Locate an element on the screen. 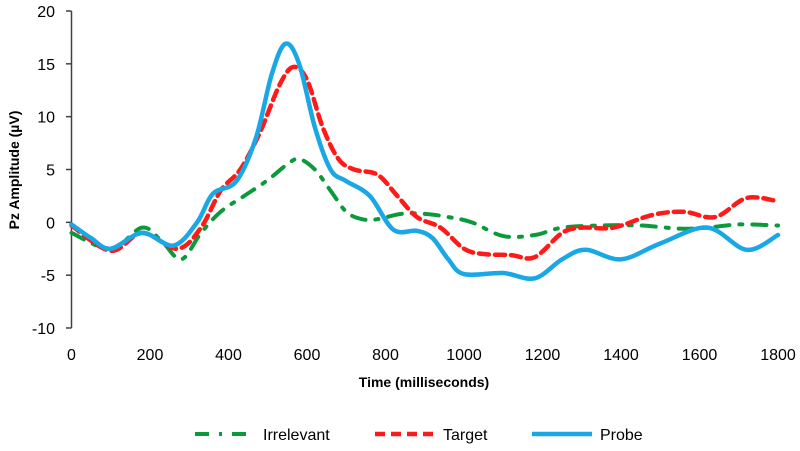 Image resolution: width=800 pixels, height=451 pixels. x-tick-label: 1200 is located at coordinates (543, 355).